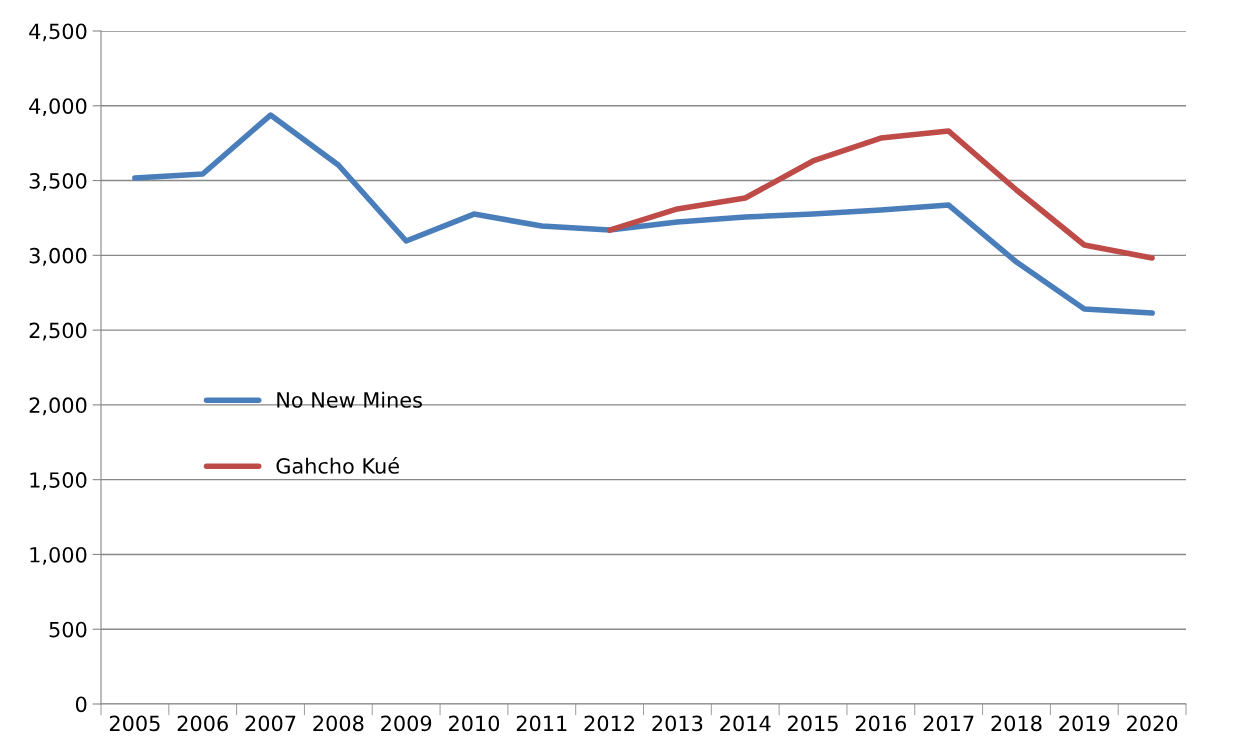 Image resolution: width=1254 pixels, height=751 pixels. I want to click on y-tick-label: 3,500, so click(58, 182).